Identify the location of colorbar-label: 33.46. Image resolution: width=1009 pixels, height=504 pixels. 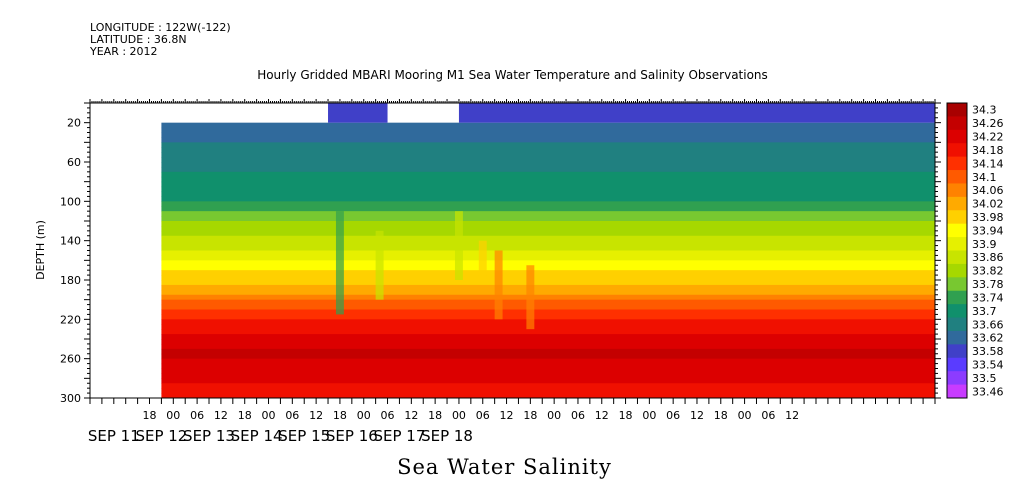
(988, 391).